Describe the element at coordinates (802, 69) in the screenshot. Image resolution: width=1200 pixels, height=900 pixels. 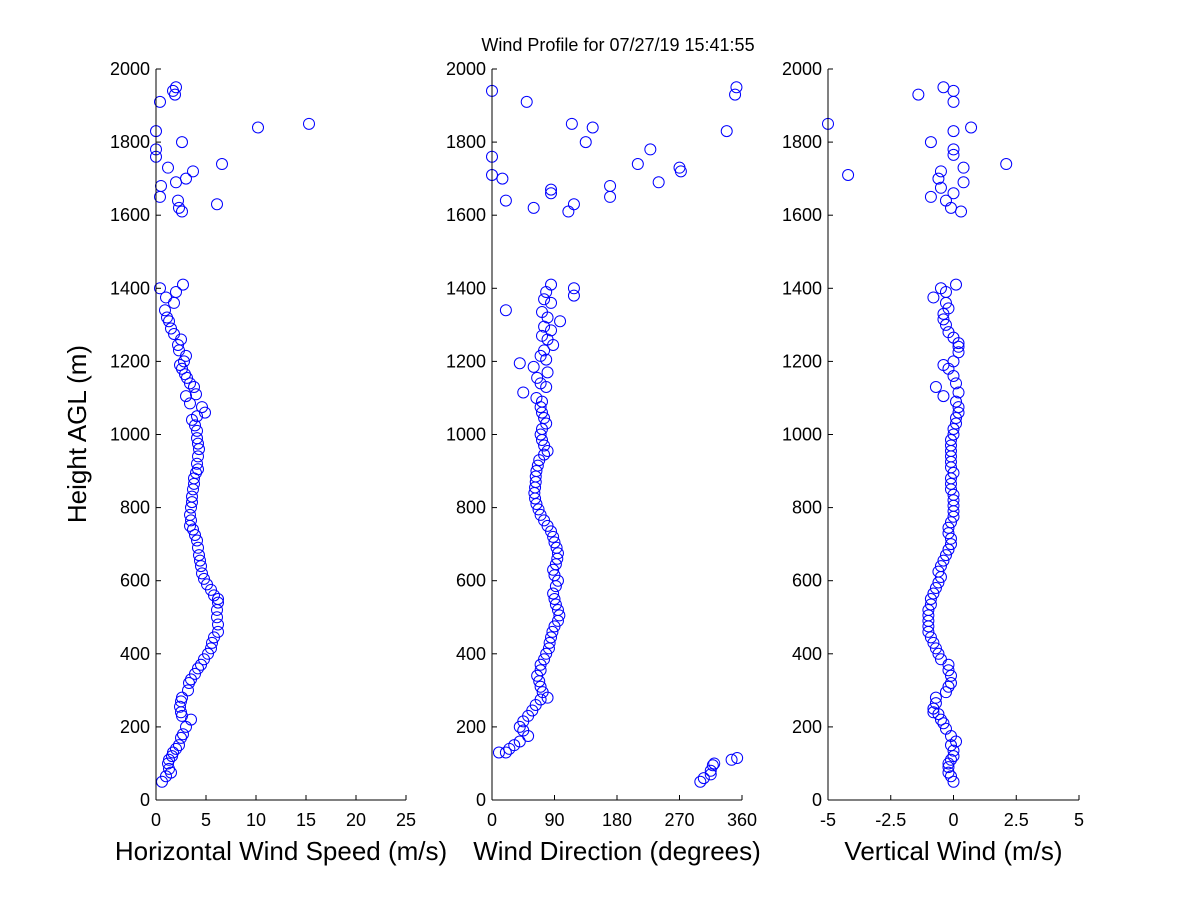
I see `vertical-ytick-label: 2000` at that location.